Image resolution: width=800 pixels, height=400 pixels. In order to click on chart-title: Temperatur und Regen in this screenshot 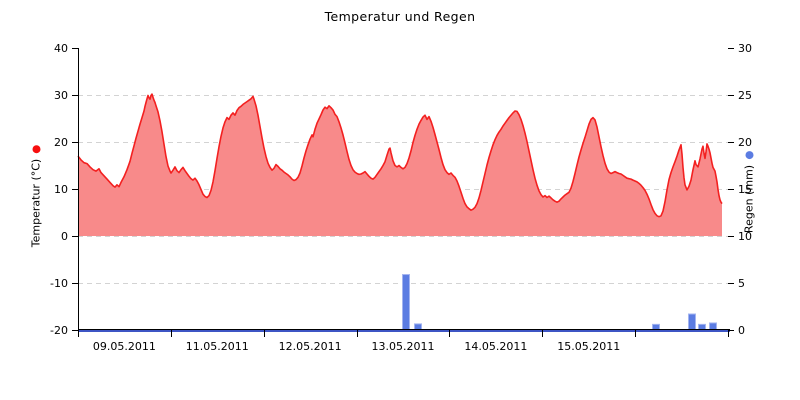, I will do `click(400, 16)`.